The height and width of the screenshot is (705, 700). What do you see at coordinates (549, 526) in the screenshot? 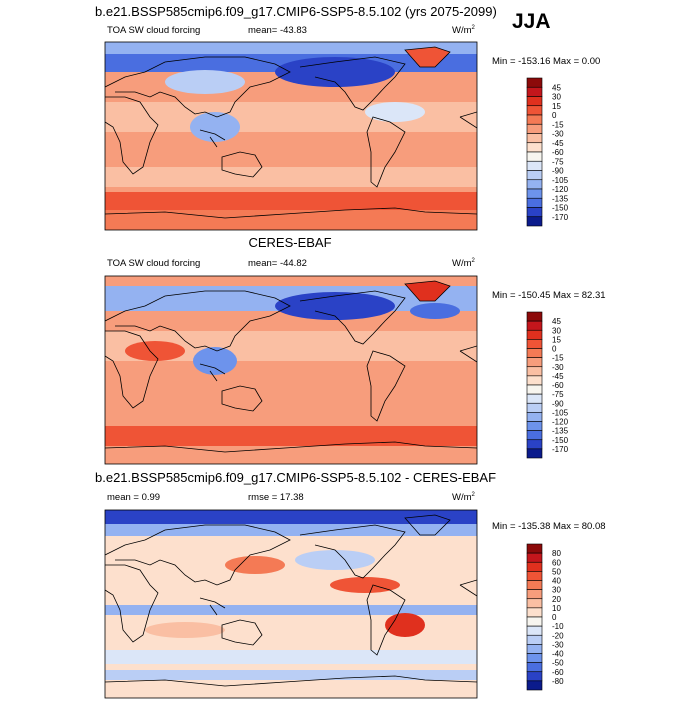
I see `min-max-label: Min = -135.38 Max = 80.08` at bounding box center [549, 526].